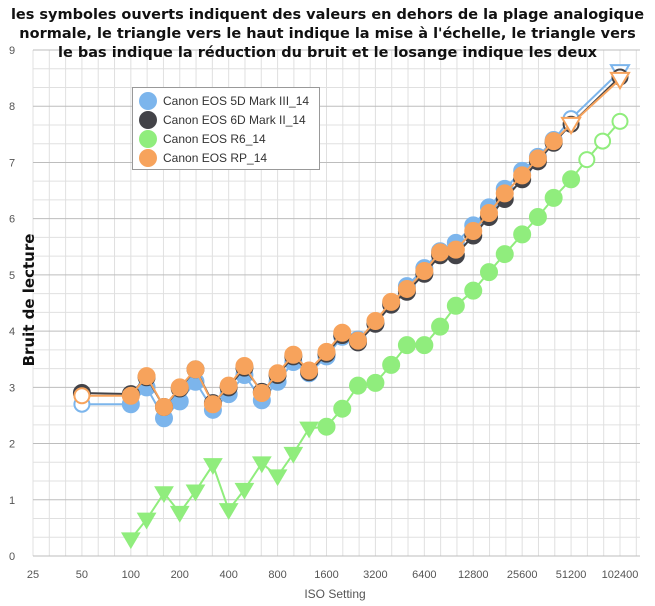 This screenshot has height=606, width=655. Describe the element at coordinates (473, 575) in the screenshot. I see `x-tick-label: 12800` at that location.